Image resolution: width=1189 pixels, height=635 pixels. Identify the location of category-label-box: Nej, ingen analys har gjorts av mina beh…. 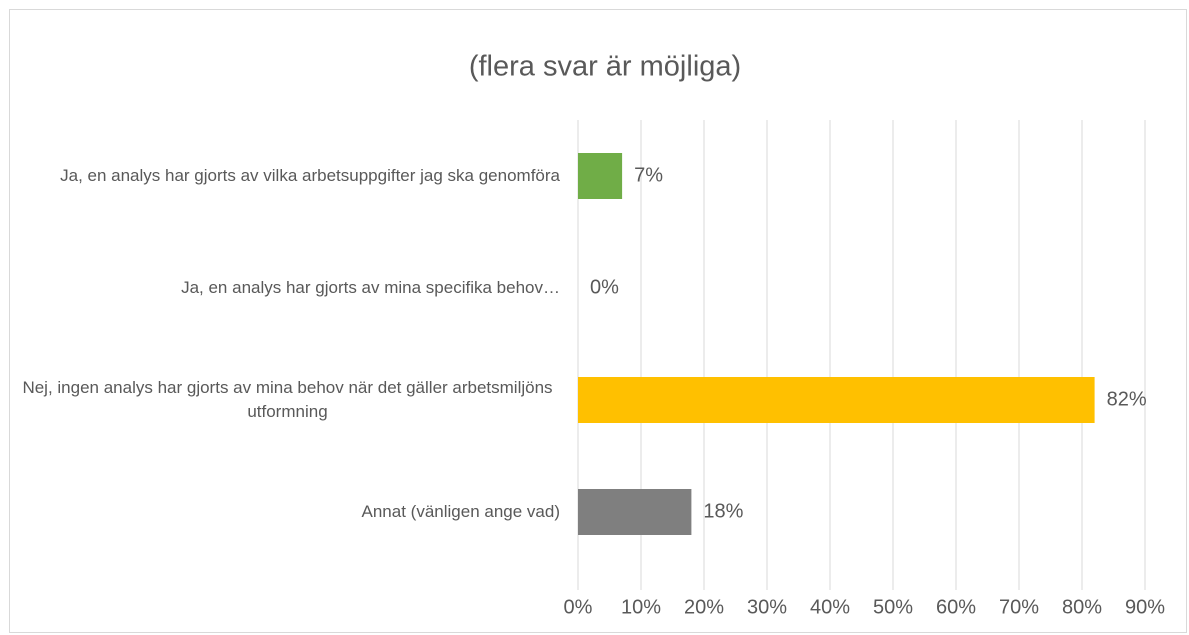
(285, 400).